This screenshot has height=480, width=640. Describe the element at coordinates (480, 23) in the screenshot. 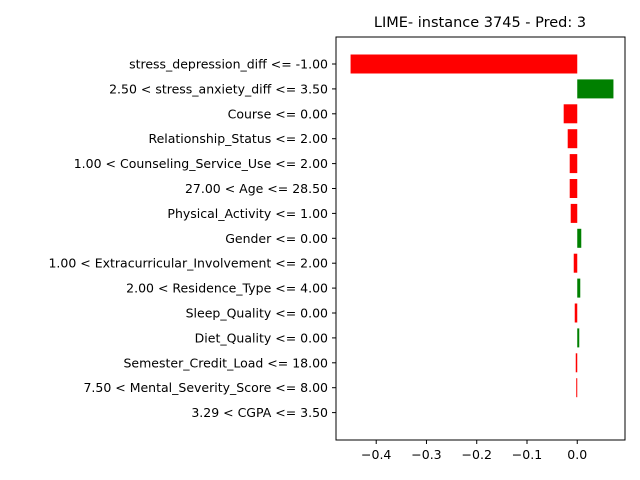

I see `chart-title: LIME- instance 3745 - Pred: 3` at that location.